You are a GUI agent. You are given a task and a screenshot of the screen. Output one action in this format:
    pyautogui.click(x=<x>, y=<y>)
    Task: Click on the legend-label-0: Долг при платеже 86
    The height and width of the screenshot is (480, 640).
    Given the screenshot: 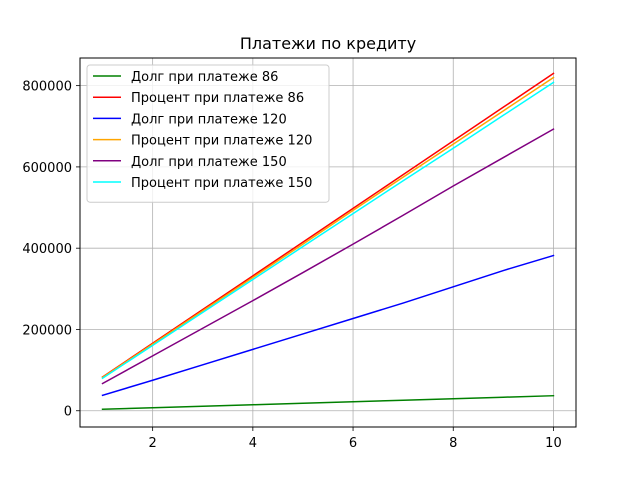 What is the action you would take?
    pyautogui.click(x=204, y=77)
    